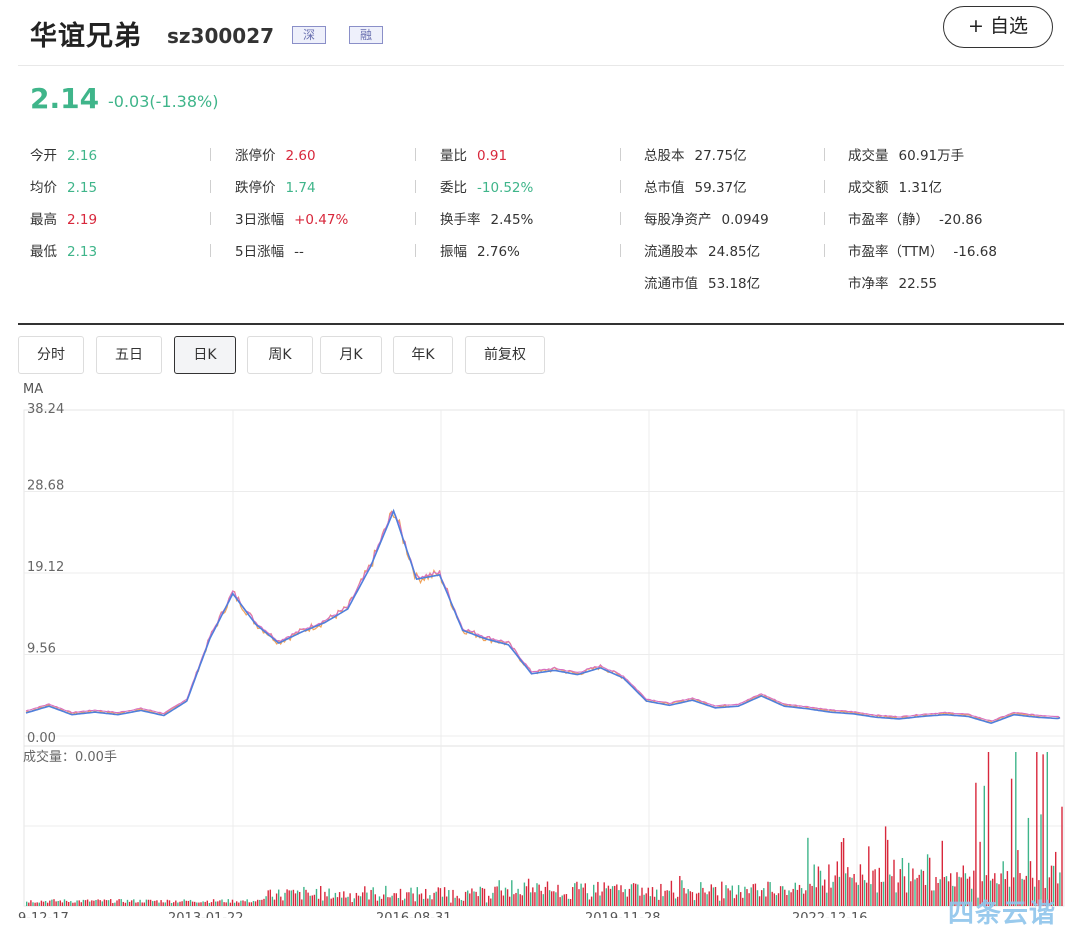 Image resolution: width=1080 pixels, height=935 pixels. I want to click on tab-2: 日K, so click(205, 355).